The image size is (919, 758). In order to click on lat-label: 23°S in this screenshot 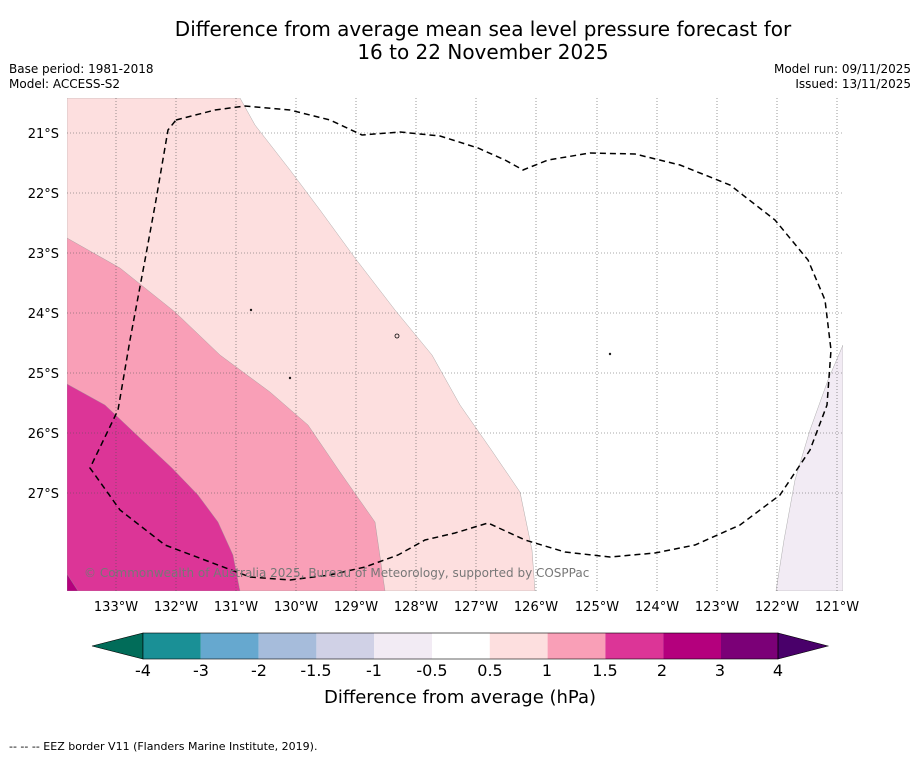, I will do `click(43, 254)`.